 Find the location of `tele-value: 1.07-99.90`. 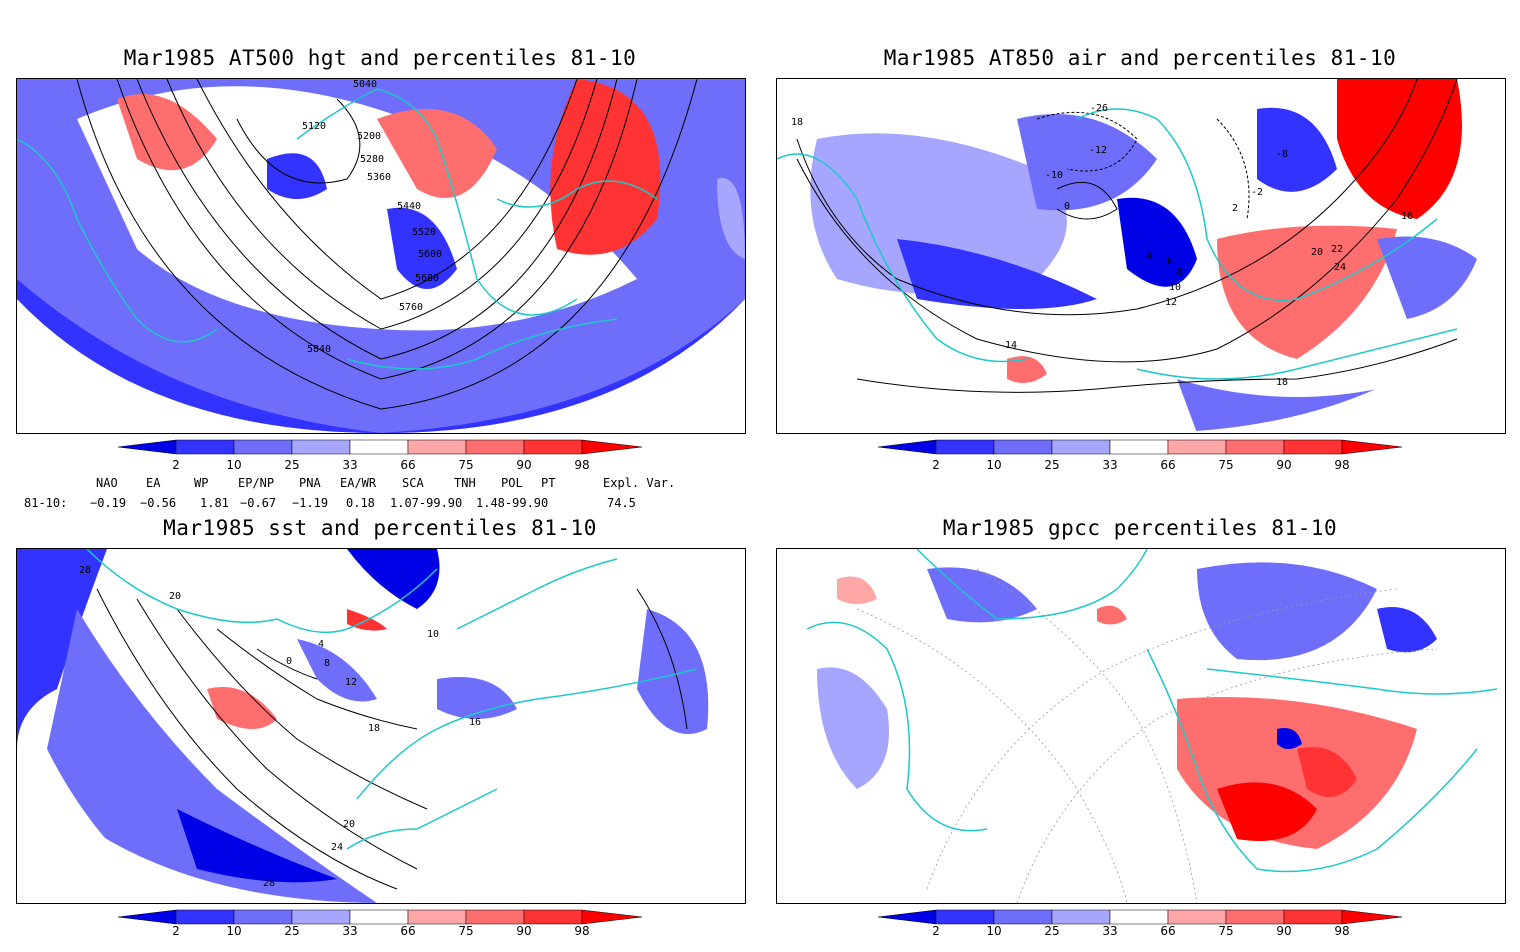

tele-value: 1.07-99.90 is located at coordinates (426, 503).